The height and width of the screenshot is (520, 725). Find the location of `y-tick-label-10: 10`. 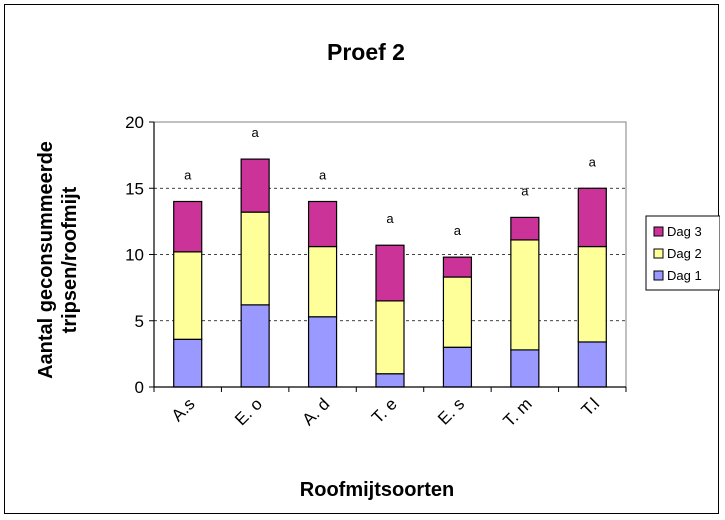

y-tick-label-10: 10 is located at coordinates (134, 255).